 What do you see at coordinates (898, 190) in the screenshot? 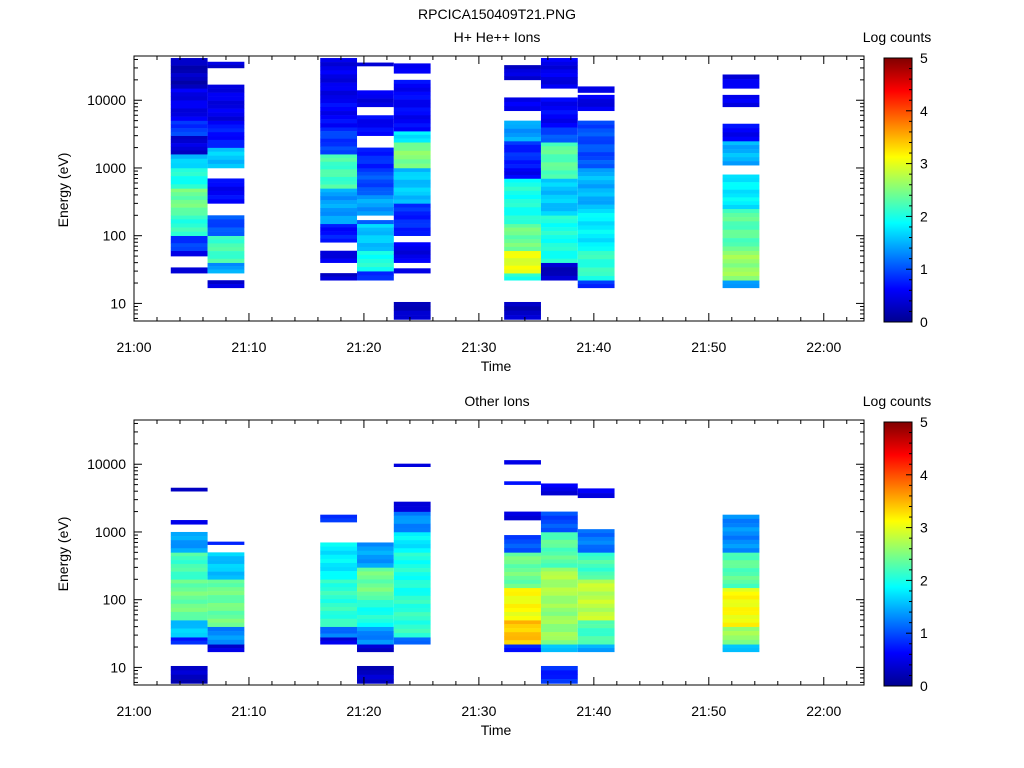
I see `colorbar-fill` at bounding box center [898, 190].